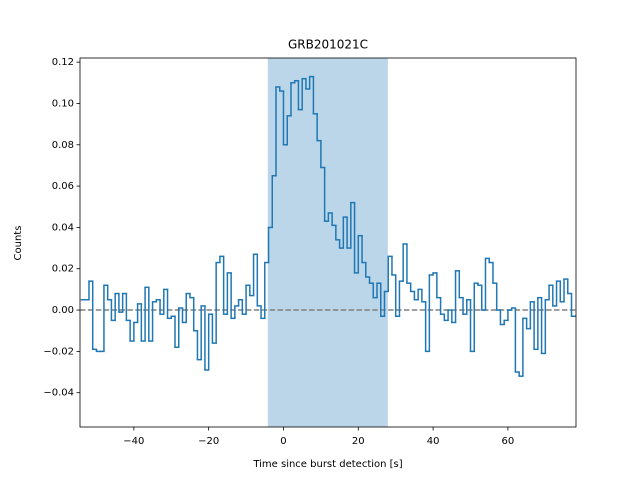  Describe the element at coordinates (63, 269) in the screenshot. I see `y-tick-label: 0.02` at that location.